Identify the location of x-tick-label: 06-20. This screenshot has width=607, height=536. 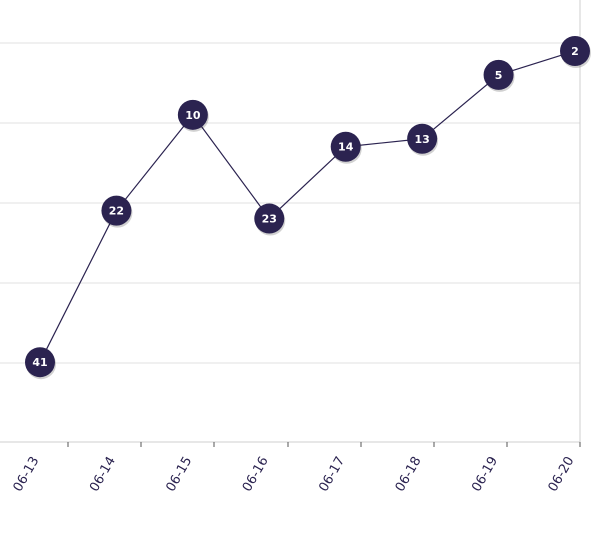
(562, 474).